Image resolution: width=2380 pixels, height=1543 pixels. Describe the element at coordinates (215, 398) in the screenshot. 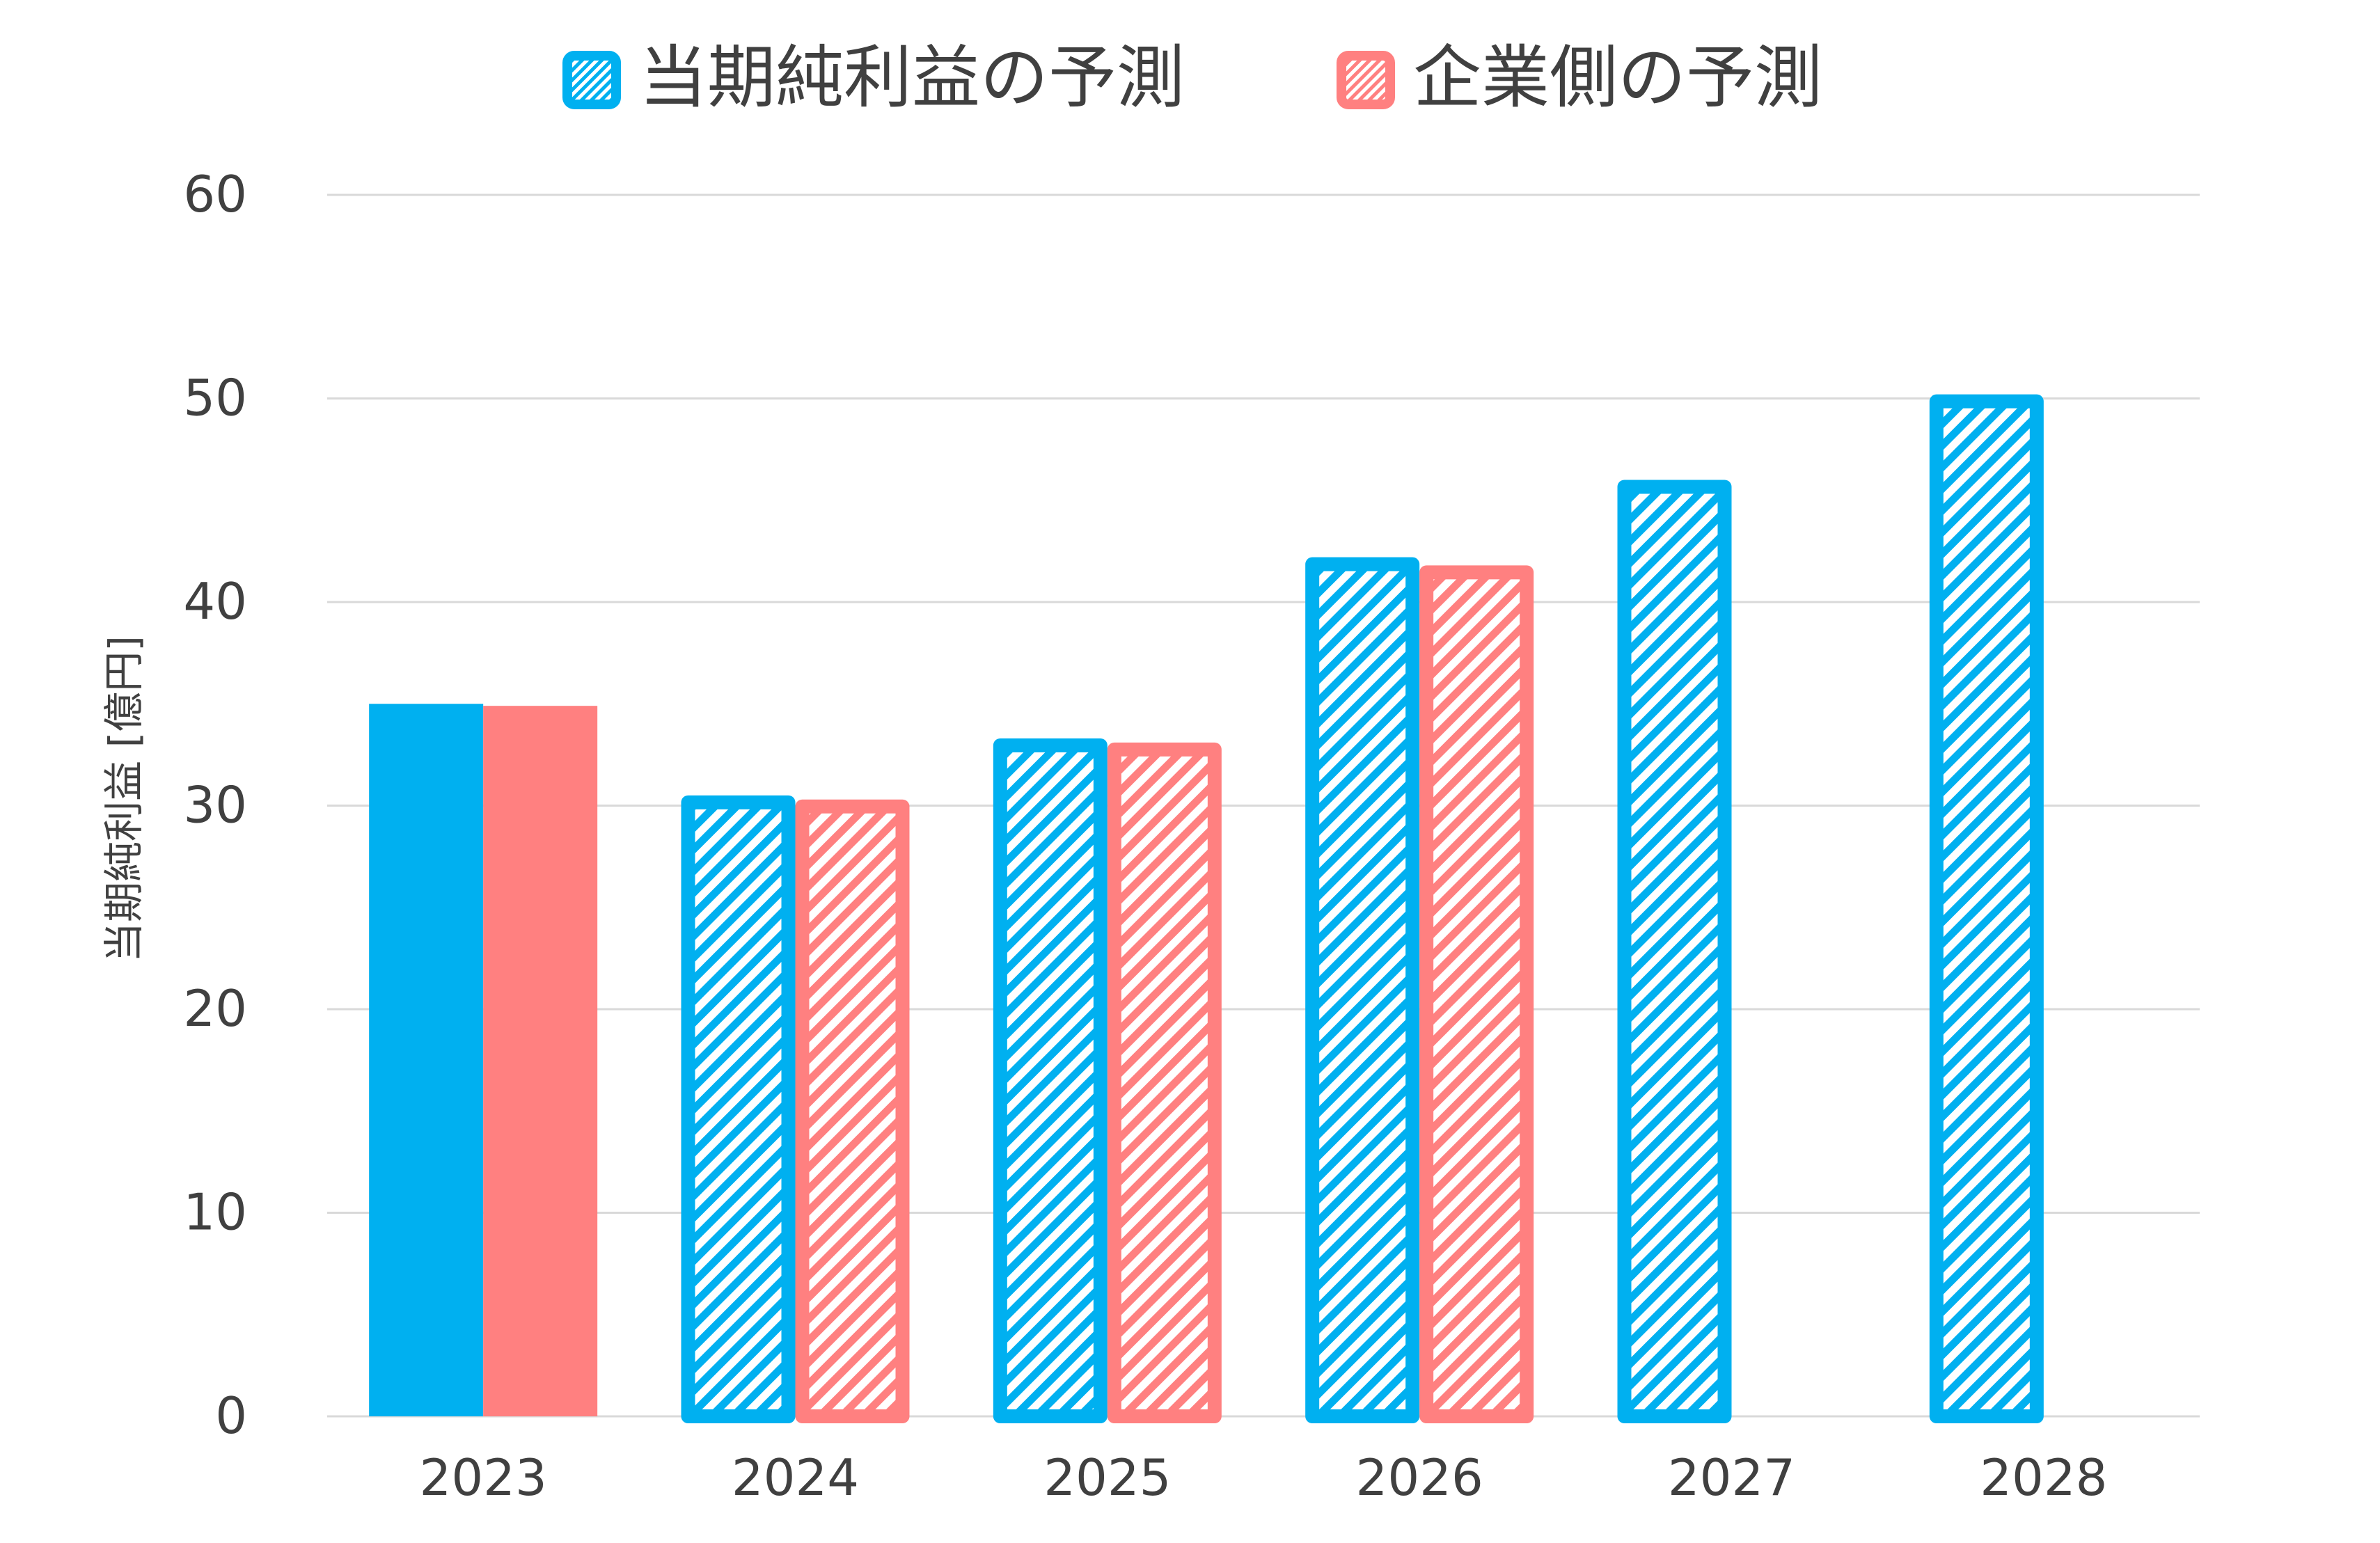

I see `y-tick-label: 50` at that location.